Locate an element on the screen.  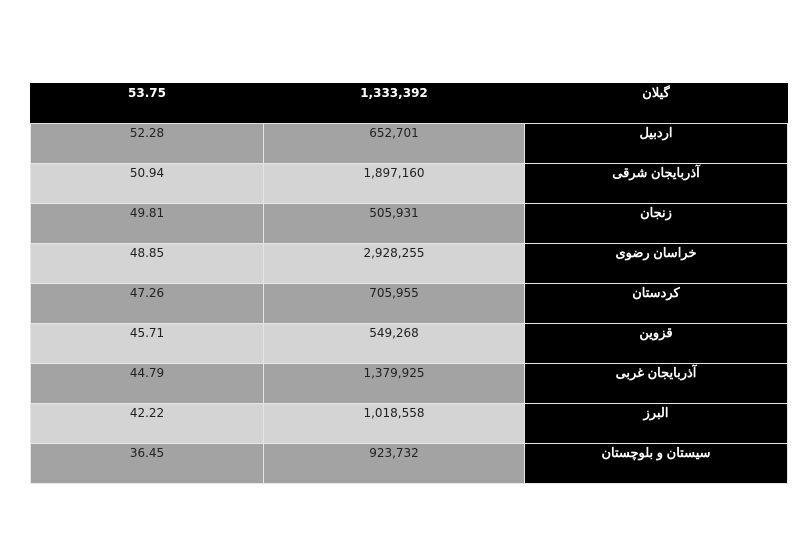
table-row: 52.28 652,701 اردبیل is located at coordinates (409, 143).